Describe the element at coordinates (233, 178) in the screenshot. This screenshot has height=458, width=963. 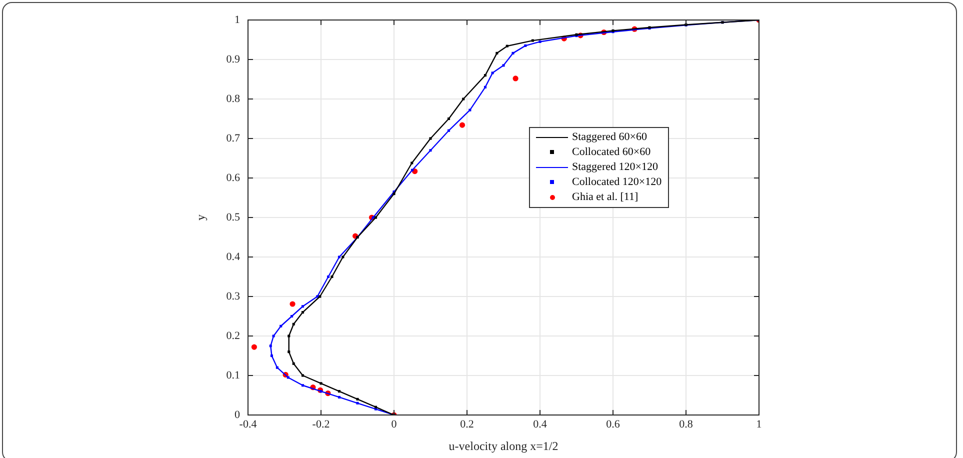
I see `y-tick-label: 0.6` at that location.